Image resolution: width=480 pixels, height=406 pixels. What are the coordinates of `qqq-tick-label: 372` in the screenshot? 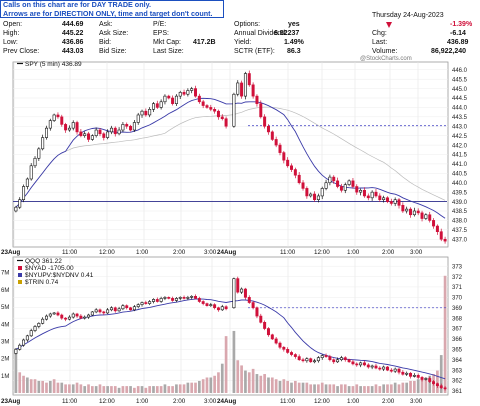 It's located at (457, 278).